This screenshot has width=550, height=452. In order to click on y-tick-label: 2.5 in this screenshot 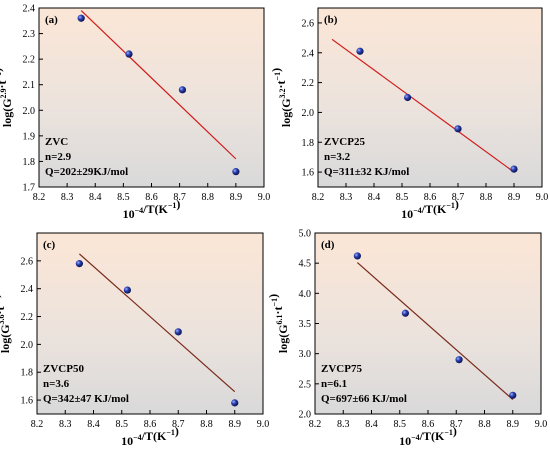, I will do `click(305, 384)`.